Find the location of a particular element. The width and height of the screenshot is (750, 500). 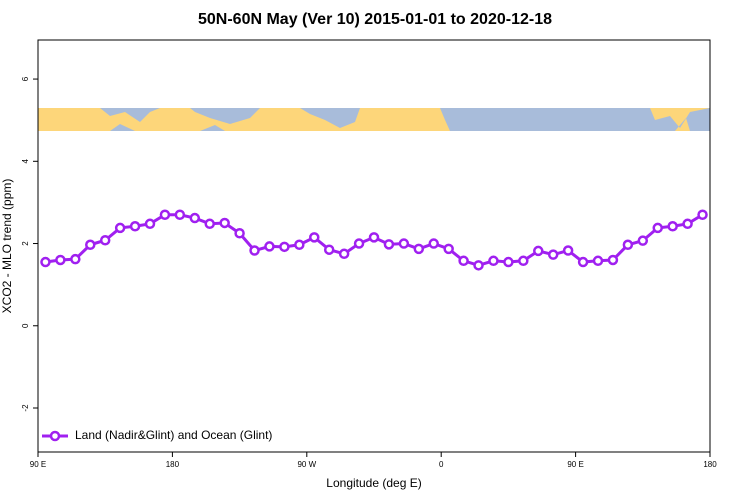

x-axis-label: Longitude (deg E) is located at coordinates (373, 483).